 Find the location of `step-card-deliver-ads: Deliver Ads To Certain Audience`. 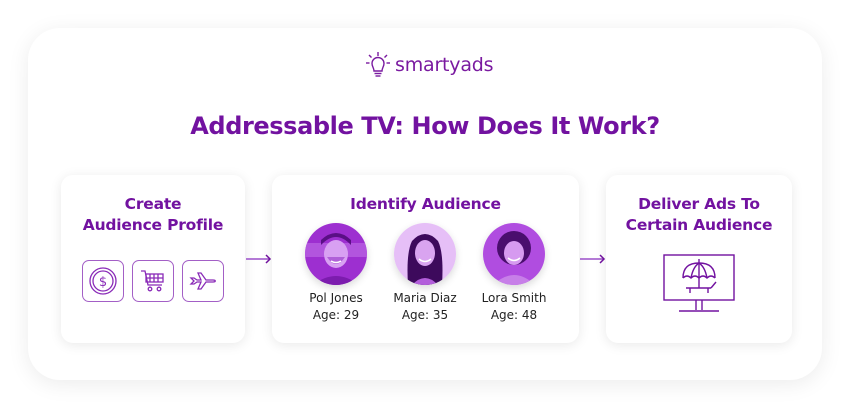

step-card-deliver-ads: Deliver Ads To Certain Audience is located at coordinates (699, 259).